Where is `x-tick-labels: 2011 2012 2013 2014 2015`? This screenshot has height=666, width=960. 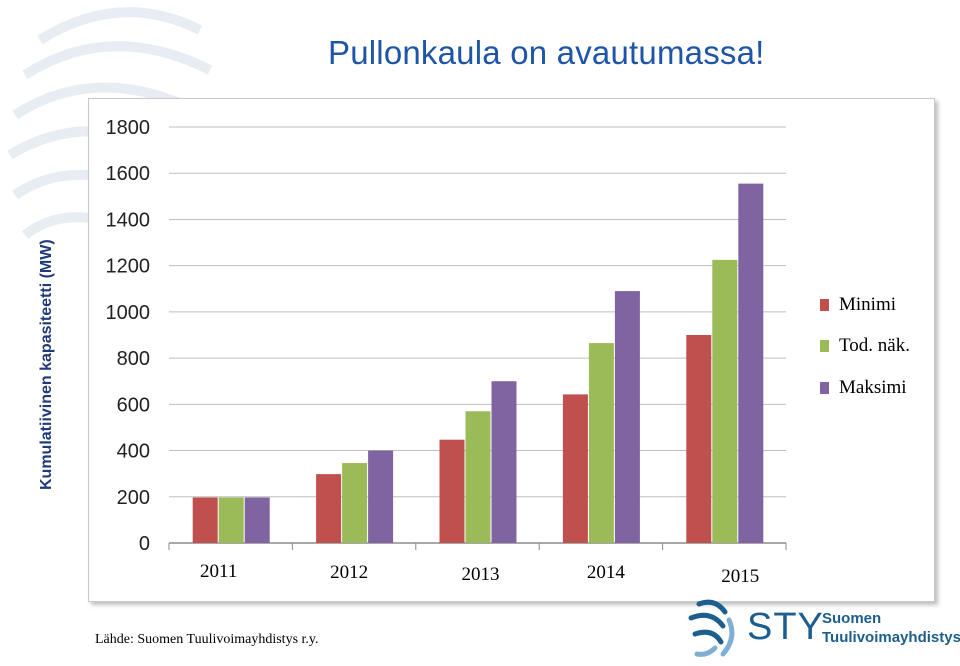
x-tick-labels: 2011 2012 2013 2014 2015 is located at coordinates (479, 574).